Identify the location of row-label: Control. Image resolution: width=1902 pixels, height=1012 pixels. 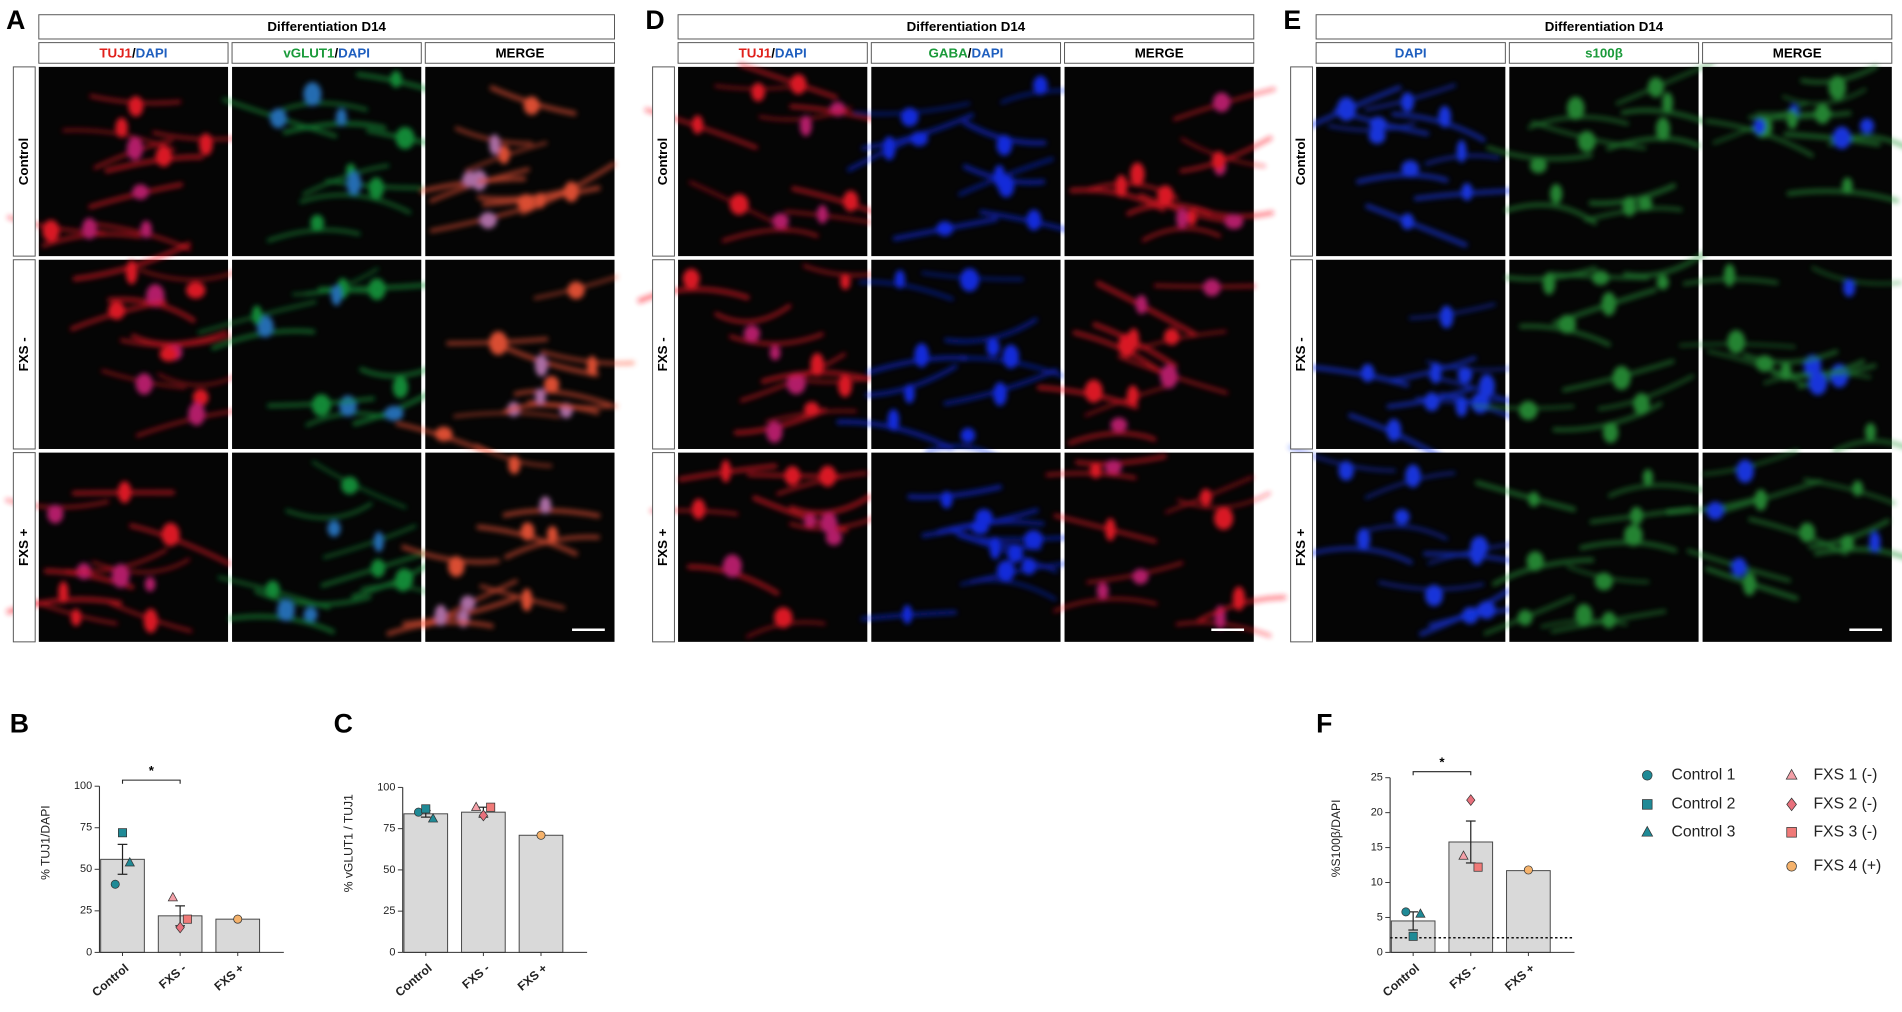
(1300, 161).